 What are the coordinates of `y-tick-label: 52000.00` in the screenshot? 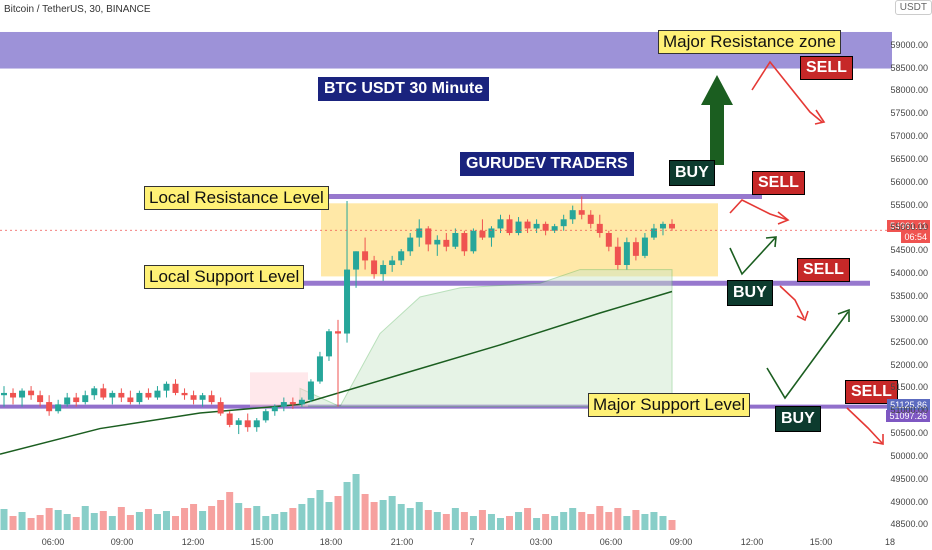 It's located at (909, 364).